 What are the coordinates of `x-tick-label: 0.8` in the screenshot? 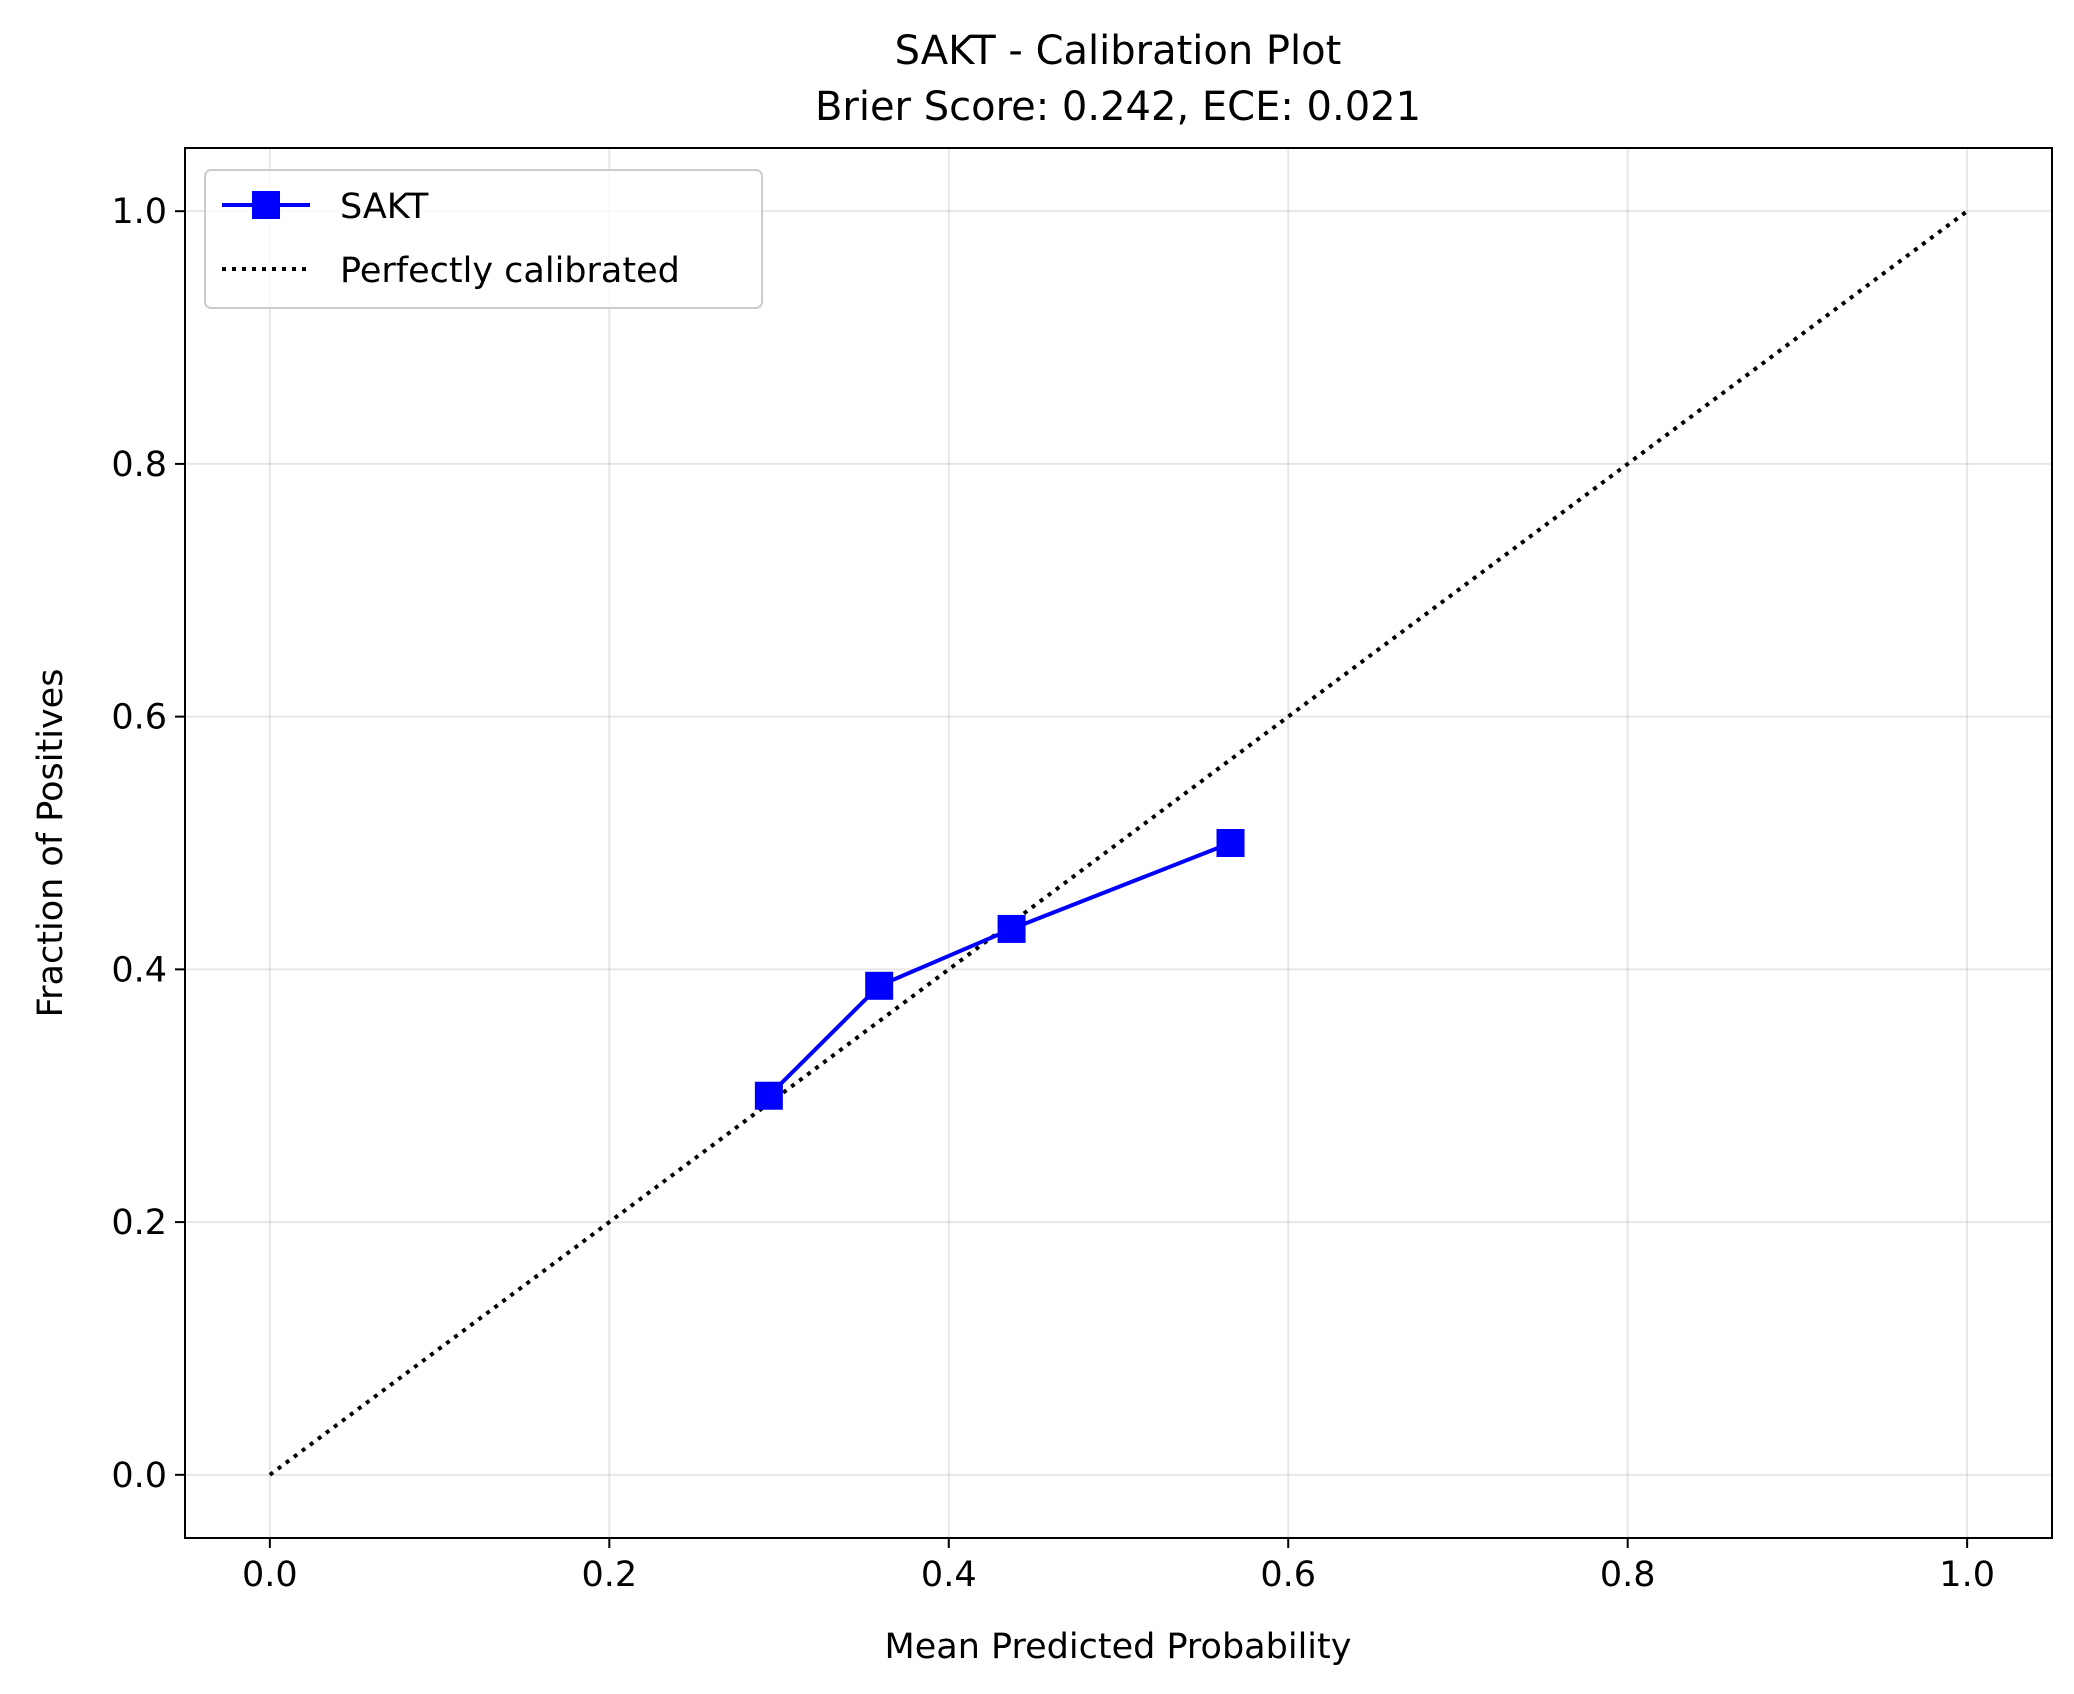 It's located at (1628, 1575).